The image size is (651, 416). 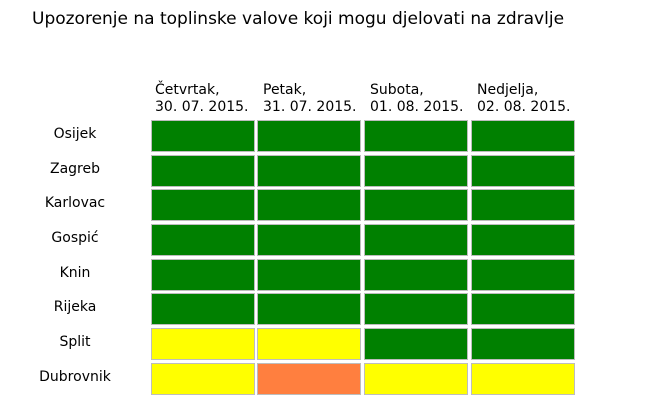 What do you see at coordinates (397, 90) in the screenshot?
I see `column-day: Subota,` at bounding box center [397, 90].